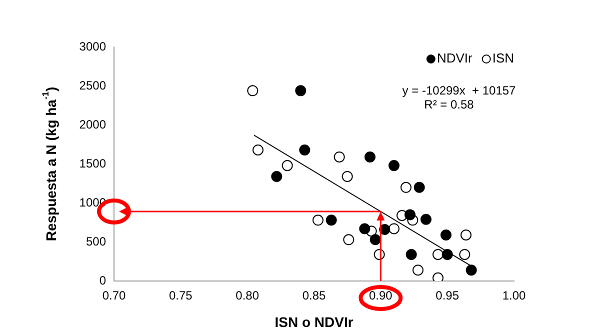  I want to click on x-tick-label: 0.95, so click(448, 295).